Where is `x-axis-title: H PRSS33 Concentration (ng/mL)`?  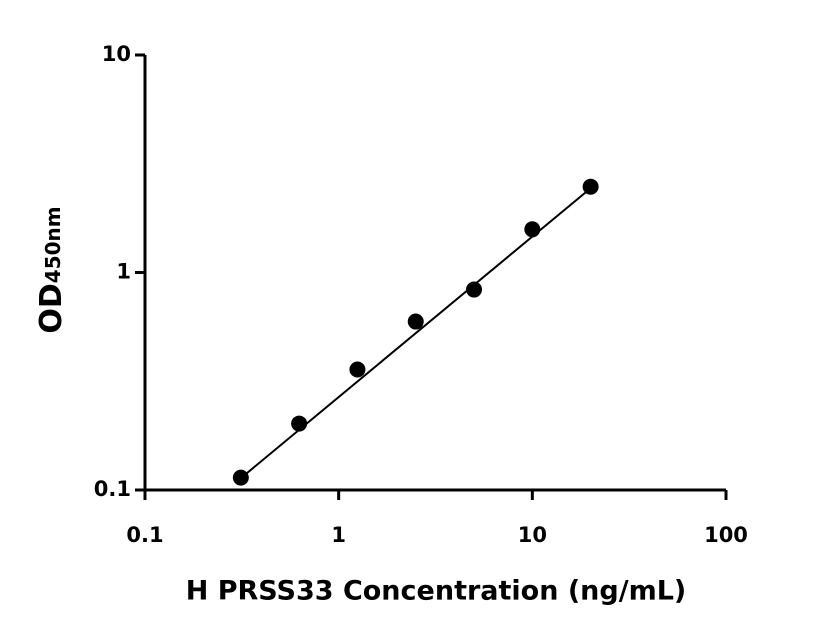
x-axis-title: H PRSS33 Concentration (ng/mL) is located at coordinates (436, 591).